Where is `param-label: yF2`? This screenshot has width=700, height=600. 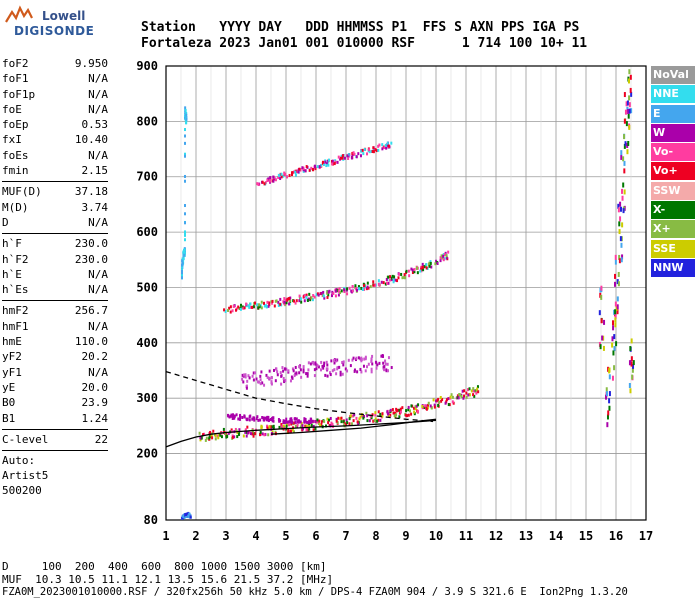
param-label: yF2 is located at coordinates (12, 357).